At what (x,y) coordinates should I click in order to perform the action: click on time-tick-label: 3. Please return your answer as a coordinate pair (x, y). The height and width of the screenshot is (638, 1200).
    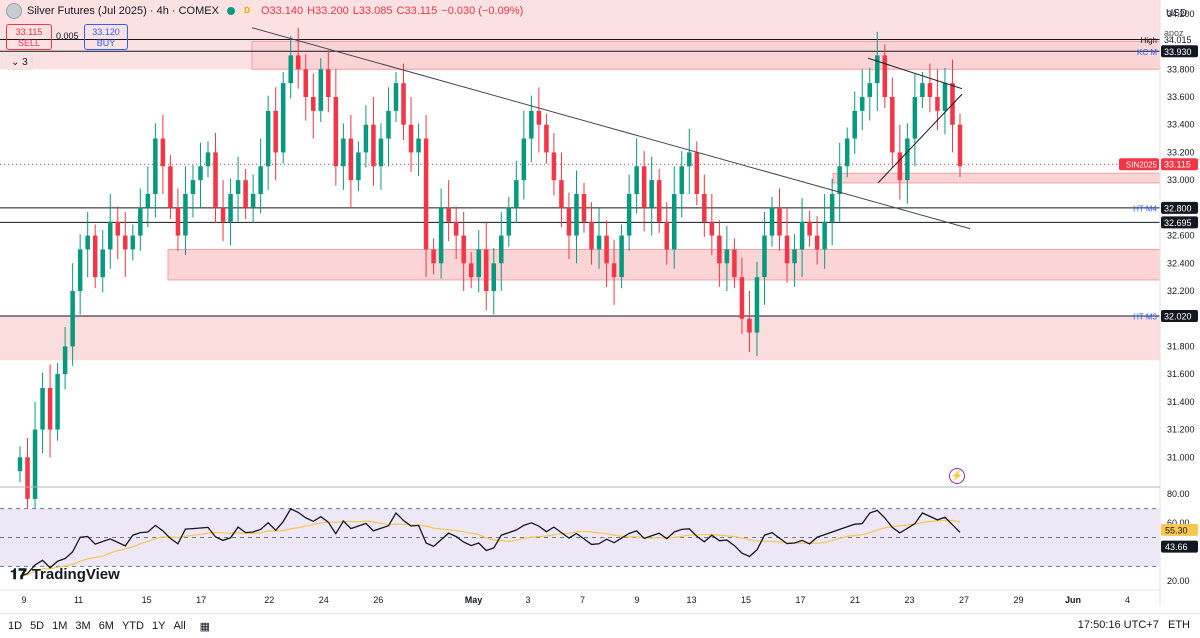
    Looking at the image, I should click on (528, 600).